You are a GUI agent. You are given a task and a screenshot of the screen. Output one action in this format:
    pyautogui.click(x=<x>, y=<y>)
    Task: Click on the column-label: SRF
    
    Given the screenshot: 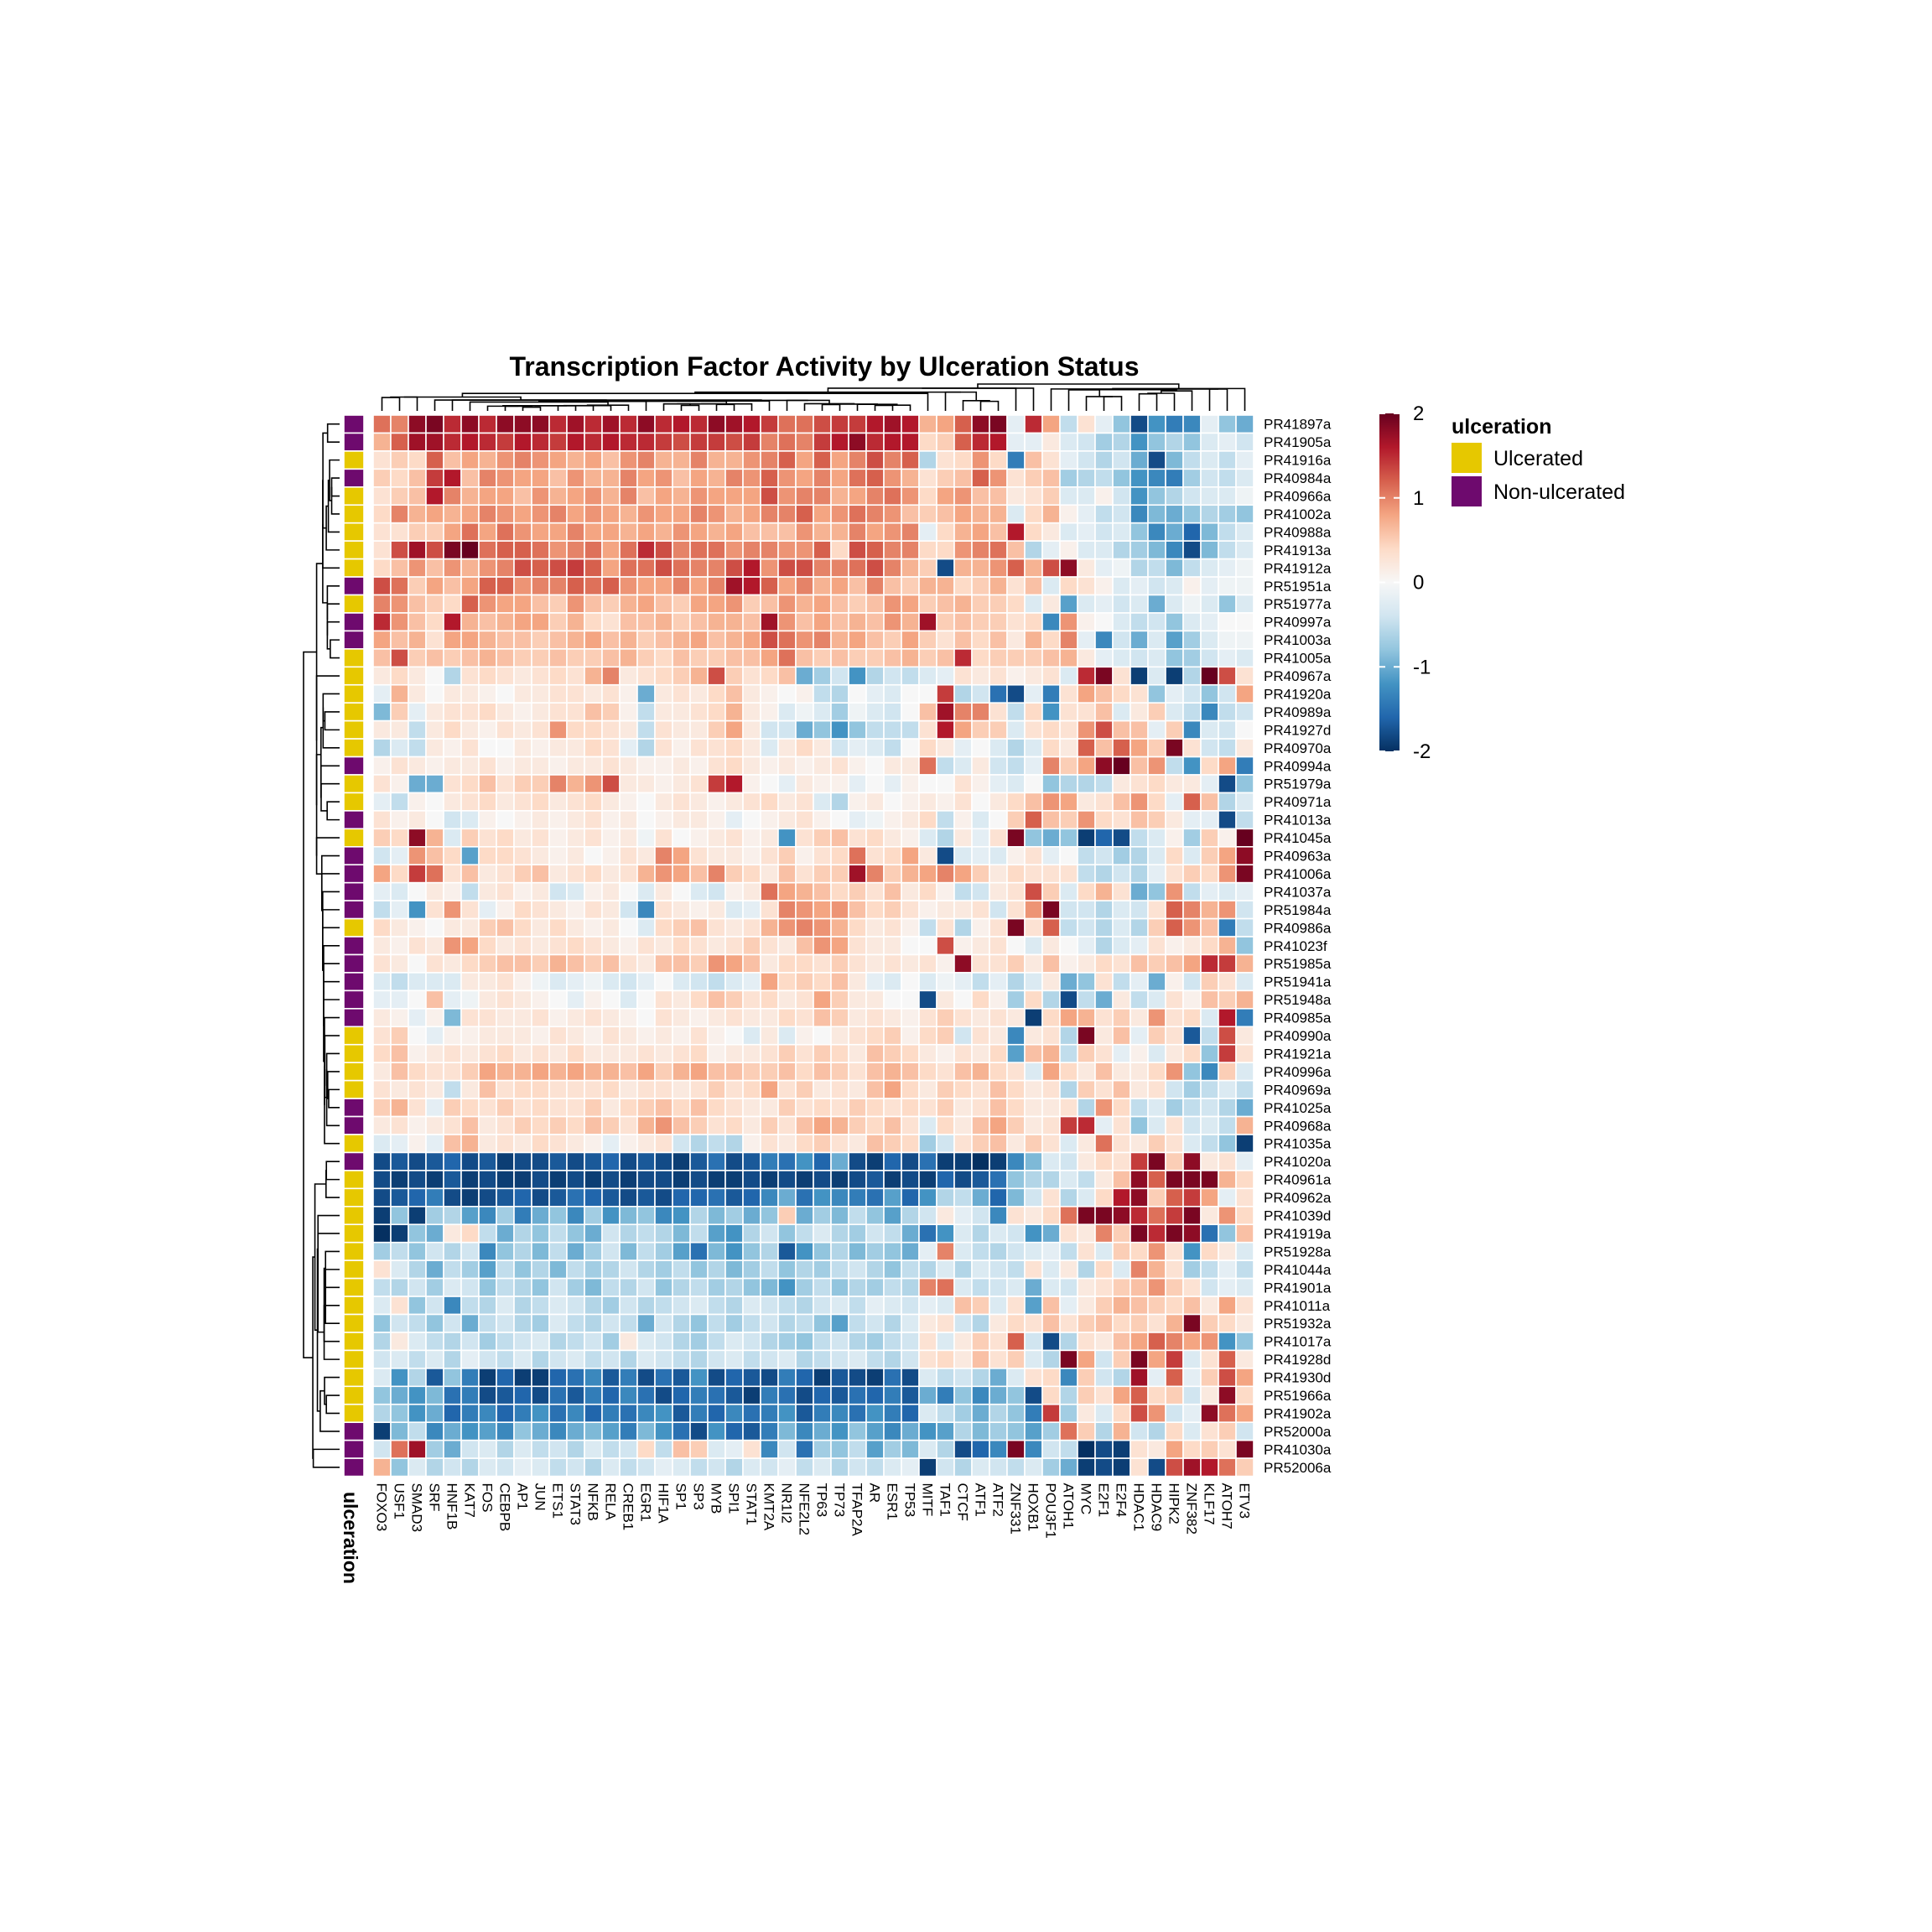 What is the action you would take?
    pyautogui.click(x=435, y=1497)
    